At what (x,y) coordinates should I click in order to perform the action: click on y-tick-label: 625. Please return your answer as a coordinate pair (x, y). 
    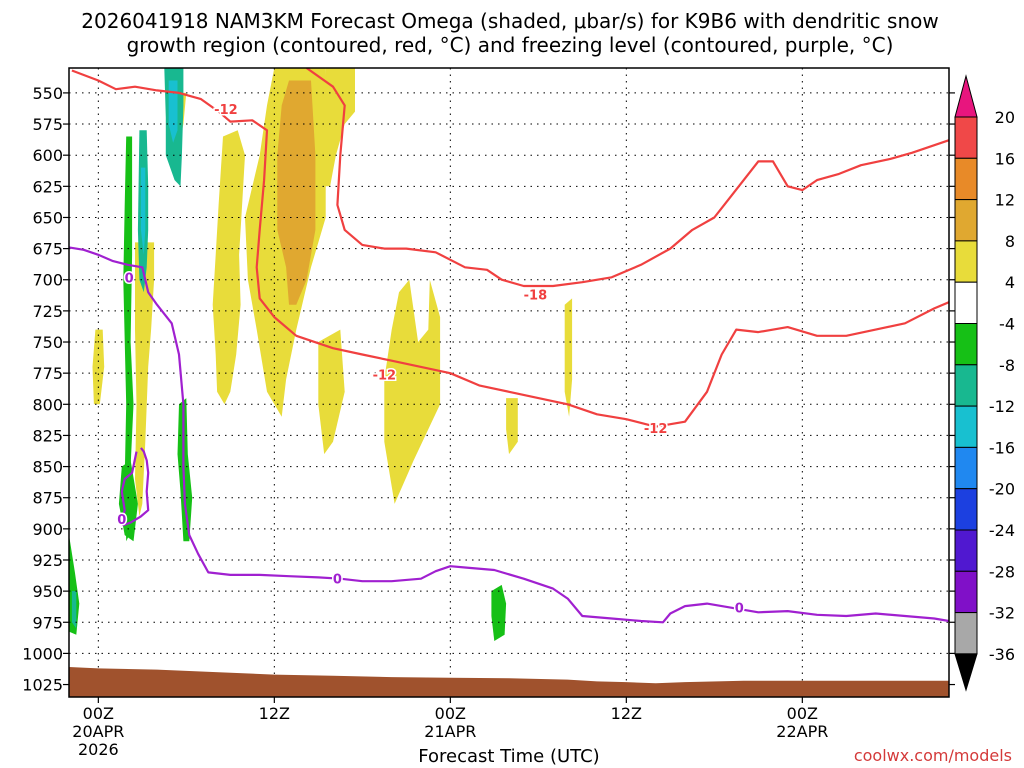
    Looking at the image, I should click on (47, 186).